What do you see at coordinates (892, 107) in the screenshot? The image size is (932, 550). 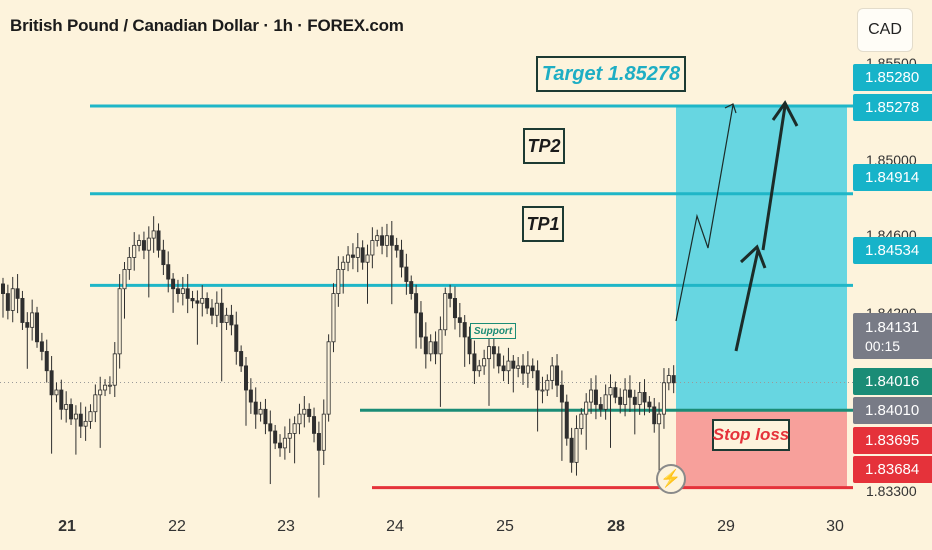 I see `price-label-target: 1.85278` at bounding box center [892, 107].